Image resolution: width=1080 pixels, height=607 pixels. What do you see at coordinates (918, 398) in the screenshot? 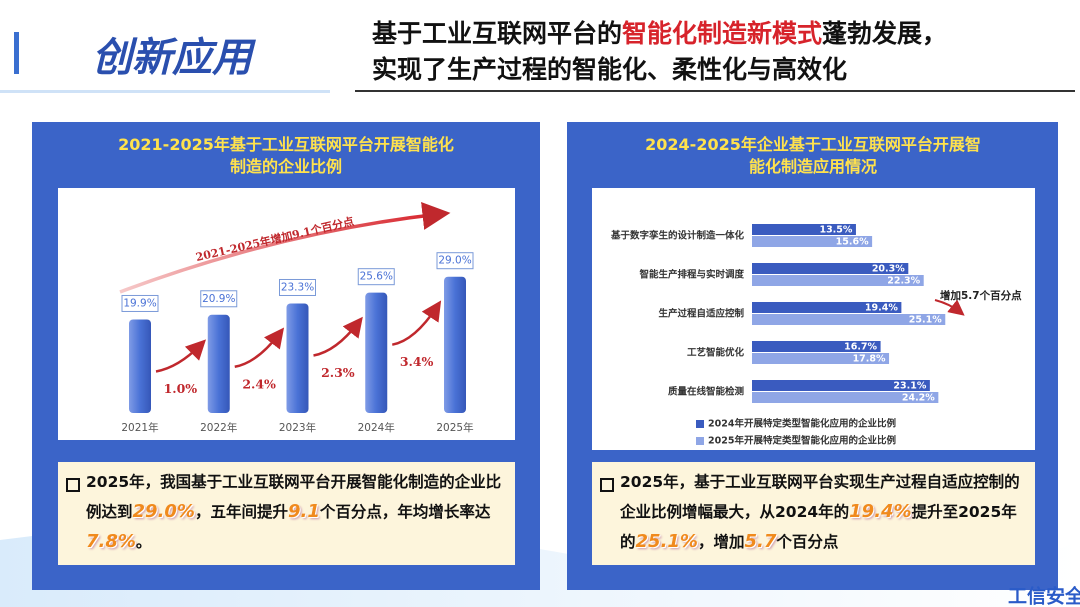
I see `value-label: 24.2%` at bounding box center [918, 398].